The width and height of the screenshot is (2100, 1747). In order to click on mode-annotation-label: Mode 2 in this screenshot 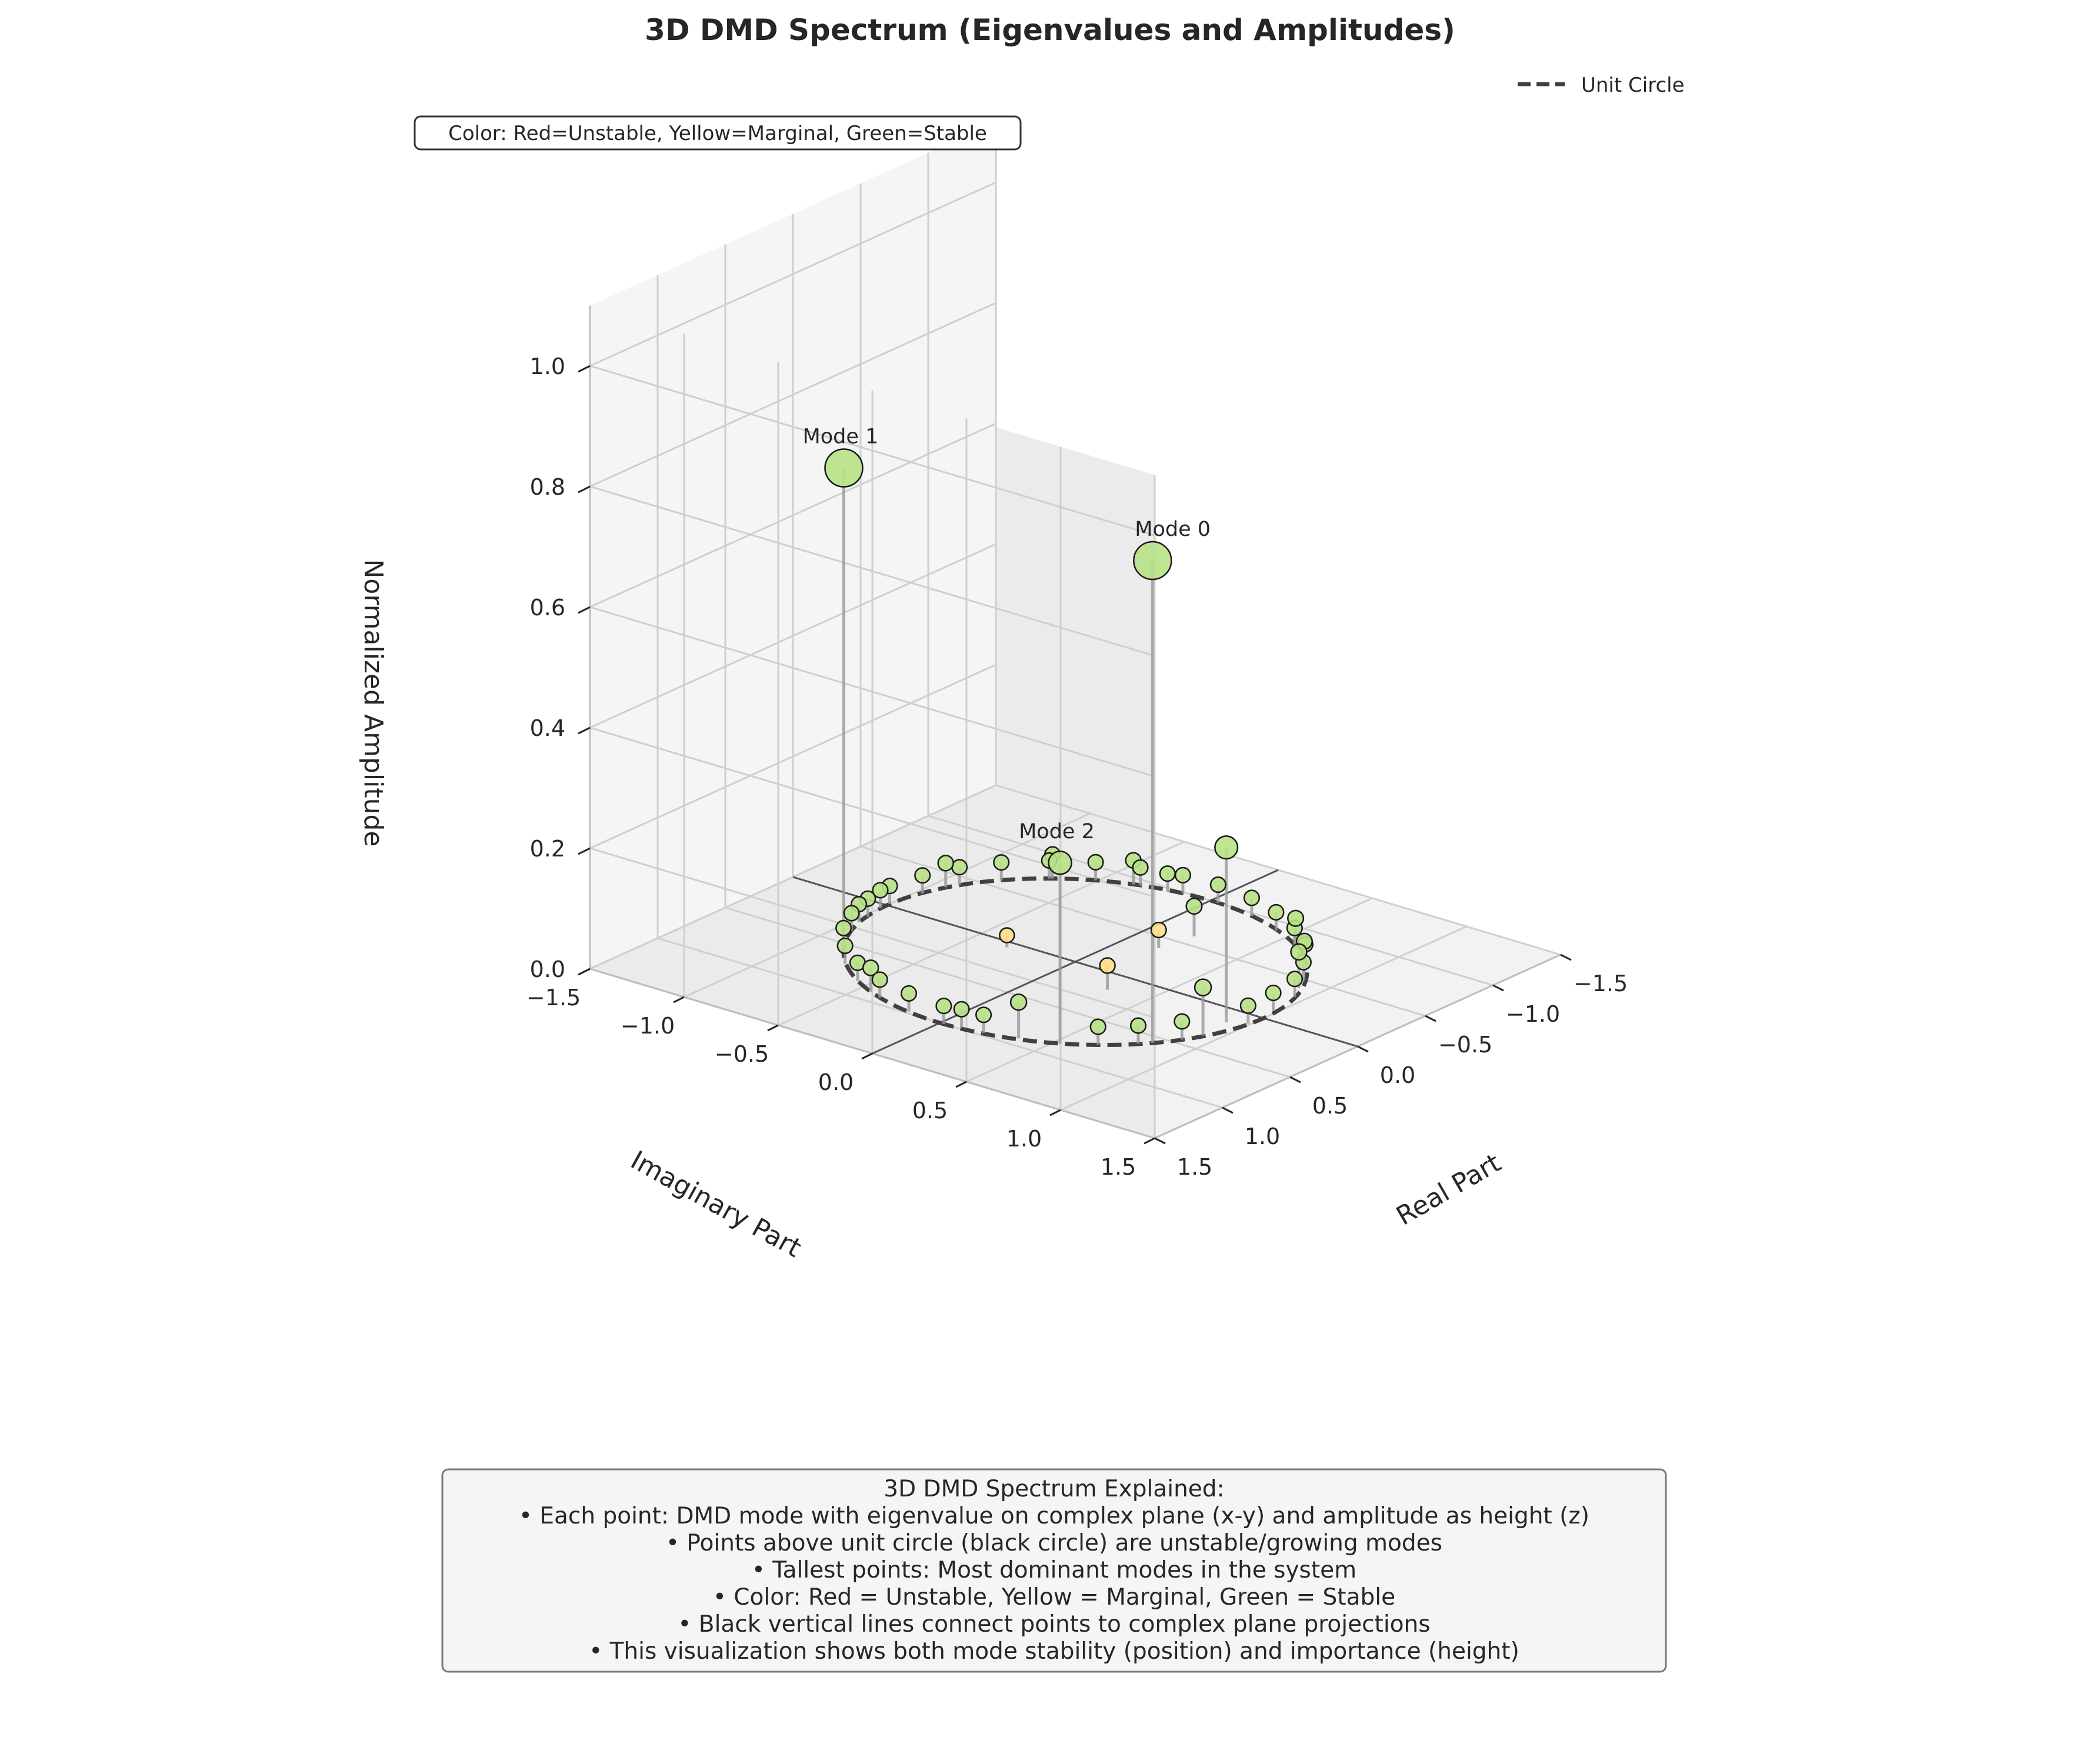, I will do `click(1057, 832)`.